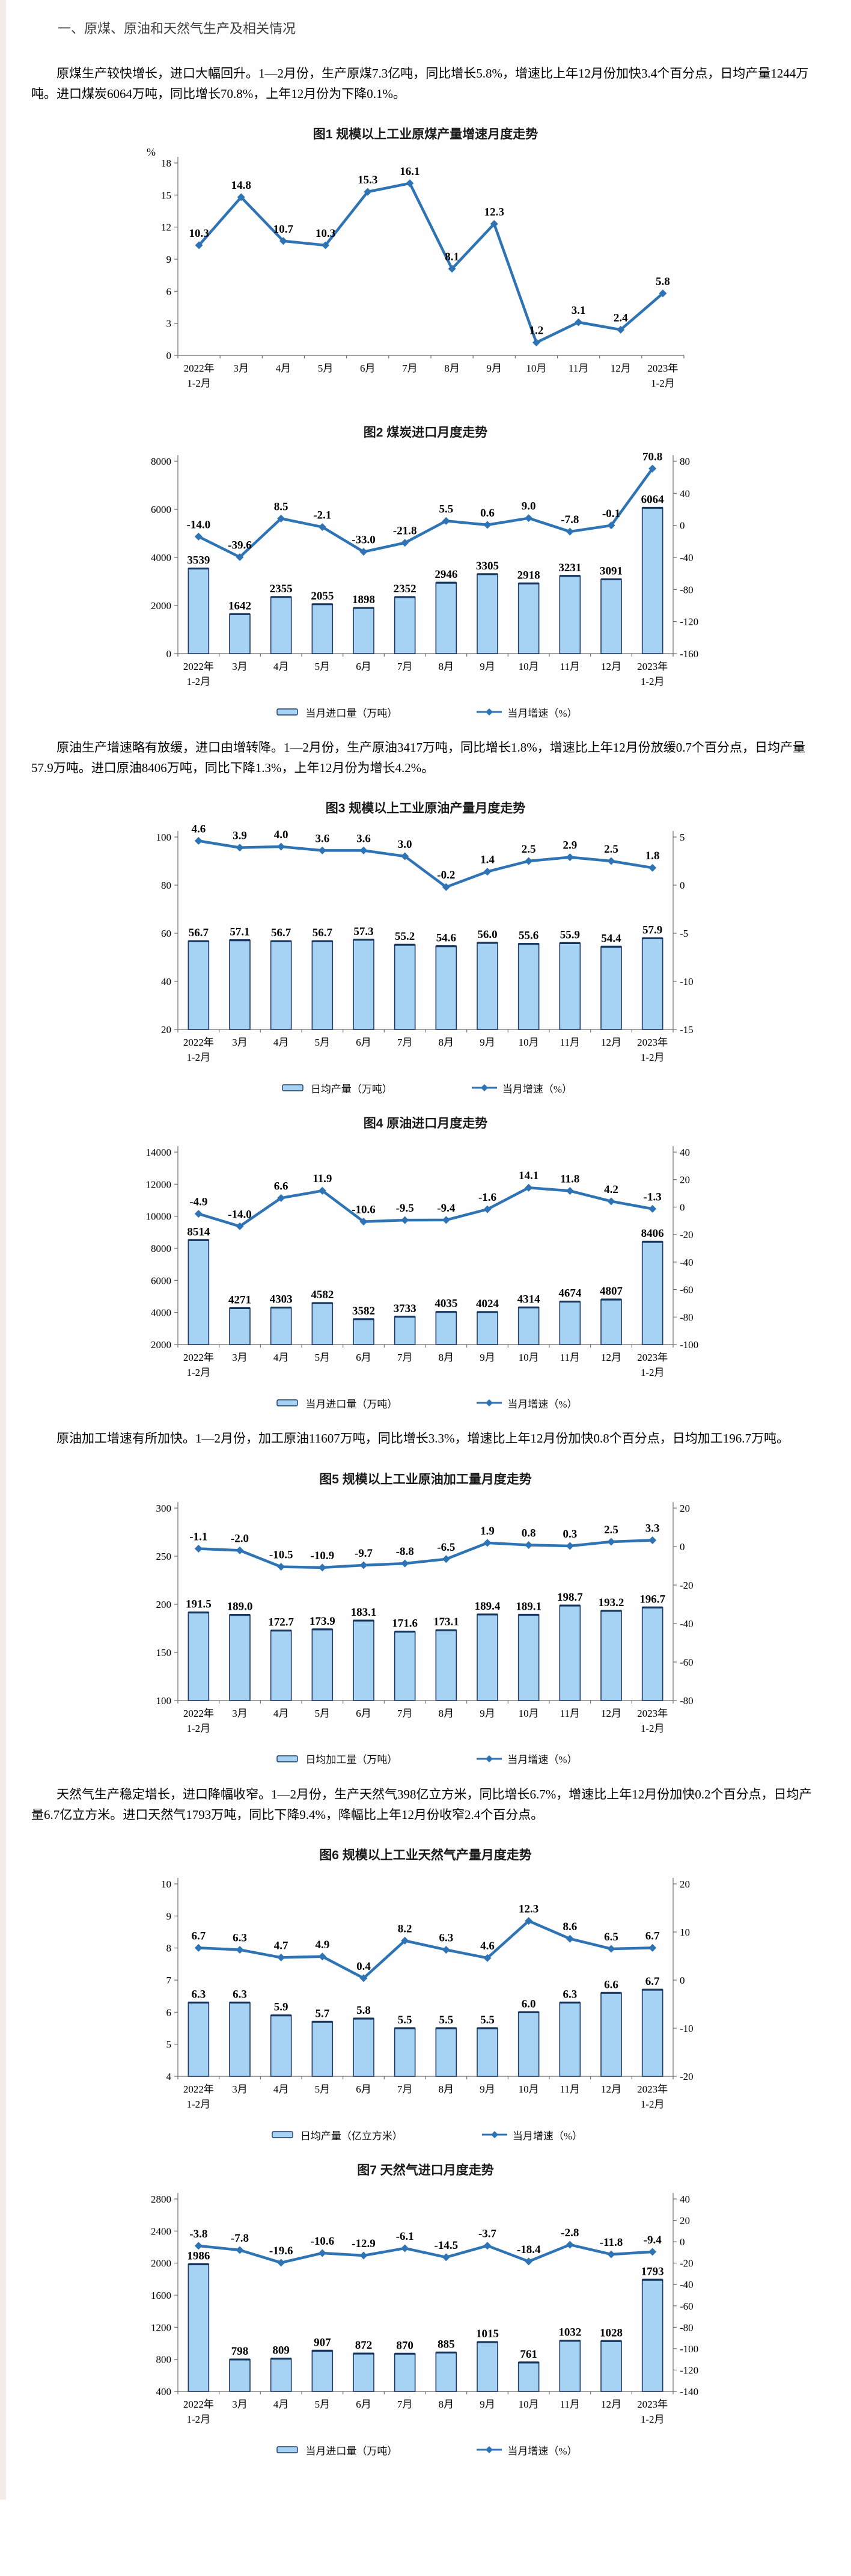  What do you see at coordinates (351, 2136) in the screenshot?
I see `legend-label: 日均产量（亿立方米）` at bounding box center [351, 2136].